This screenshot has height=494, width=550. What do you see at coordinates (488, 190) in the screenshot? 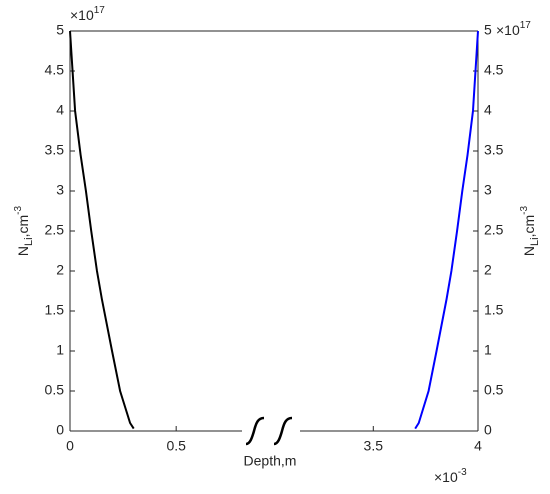
I see `y2-tick-label: 3` at bounding box center [488, 190].